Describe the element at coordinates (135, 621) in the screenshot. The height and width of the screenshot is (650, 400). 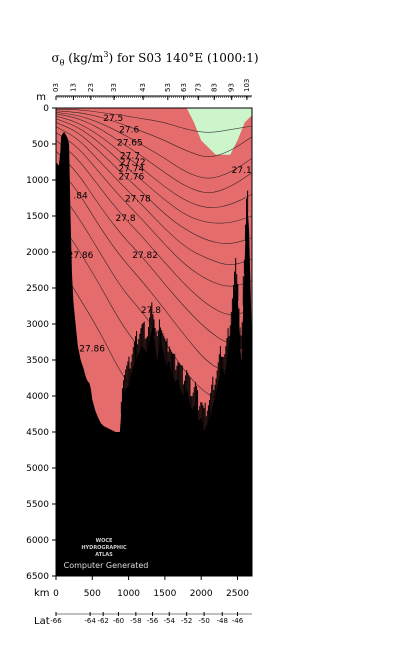
I see `lat-tick-label-4: -58` at that location.